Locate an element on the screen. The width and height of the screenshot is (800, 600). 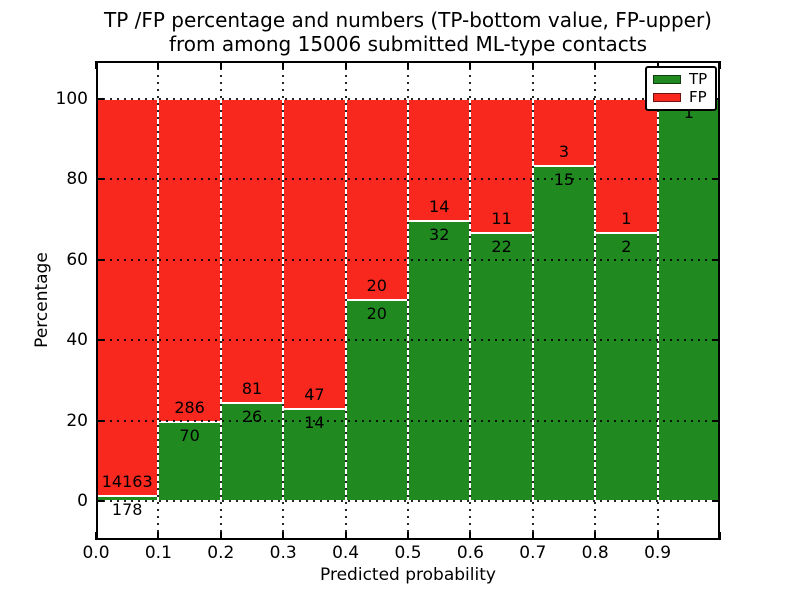
y-tick-label: 0 is located at coordinates (82, 501).